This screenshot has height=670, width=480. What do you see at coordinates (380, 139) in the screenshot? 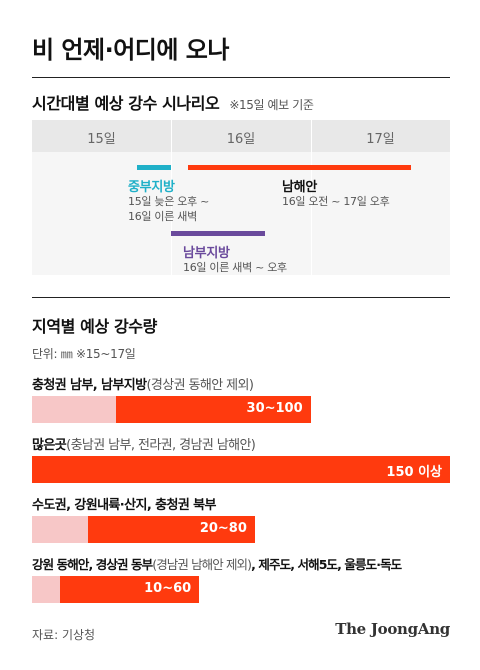
I see `day-label-17: 17일` at bounding box center [380, 139].